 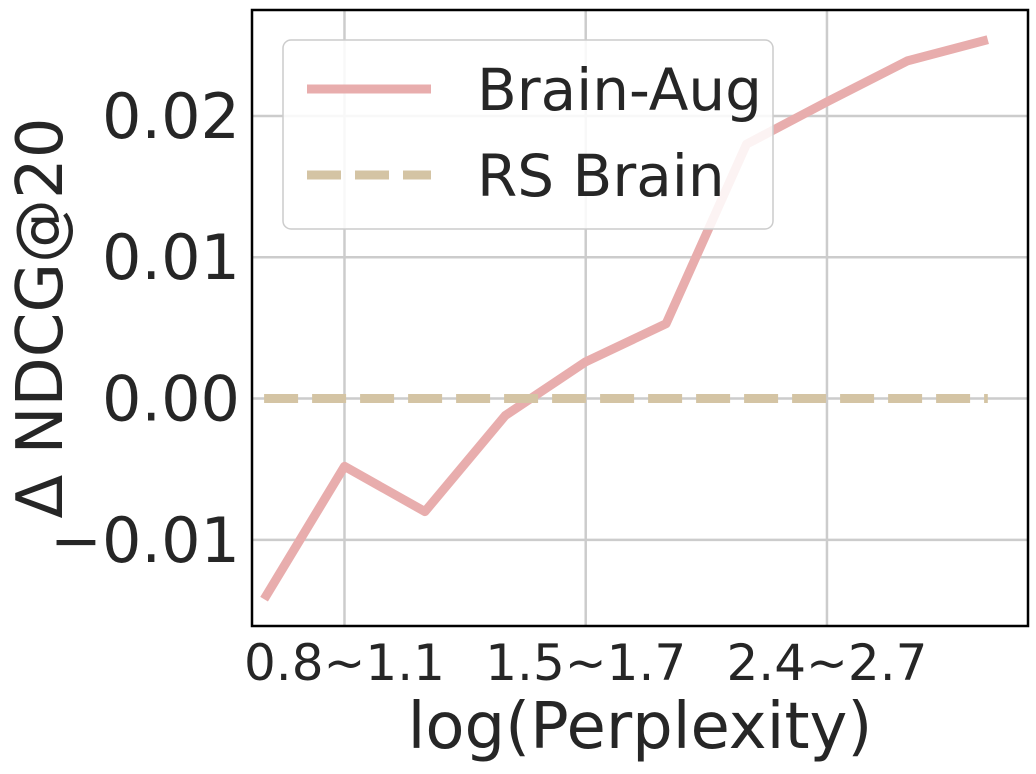 What do you see at coordinates (145, 328) in the screenshot?
I see `y-tick-labels: −0.01 0.00 0.01 0.02` at bounding box center [145, 328].